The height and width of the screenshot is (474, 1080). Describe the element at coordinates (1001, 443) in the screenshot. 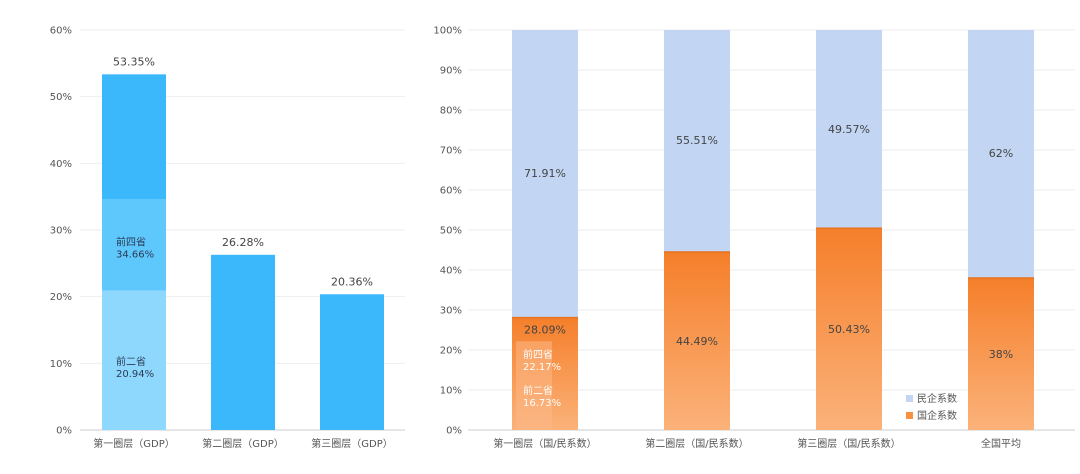

I see `ownership-x-tick: 全国平均` at that location.